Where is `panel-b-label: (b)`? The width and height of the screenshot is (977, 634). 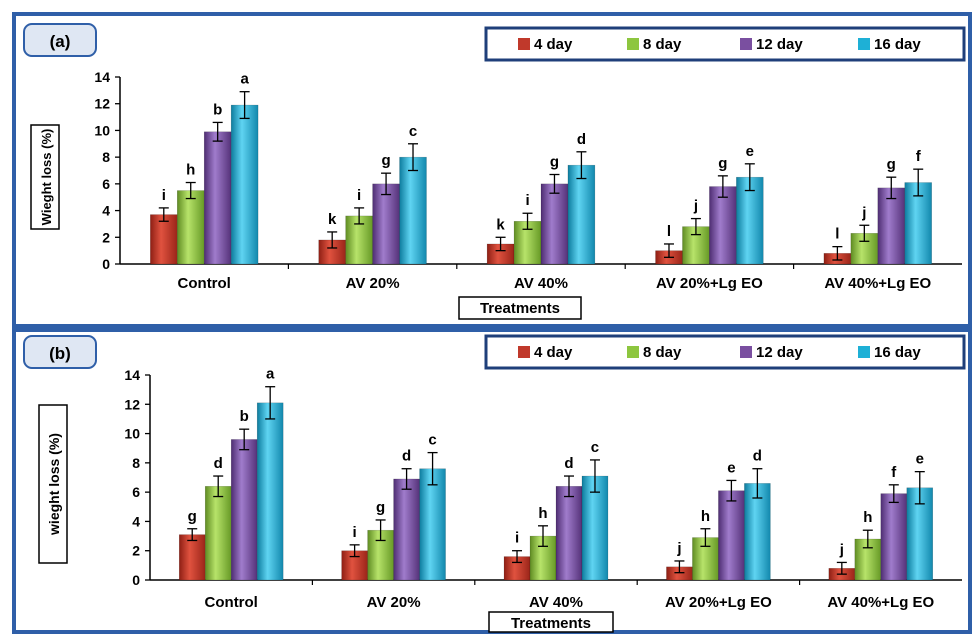 panel-b-label: (b) is located at coordinates (60, 353).